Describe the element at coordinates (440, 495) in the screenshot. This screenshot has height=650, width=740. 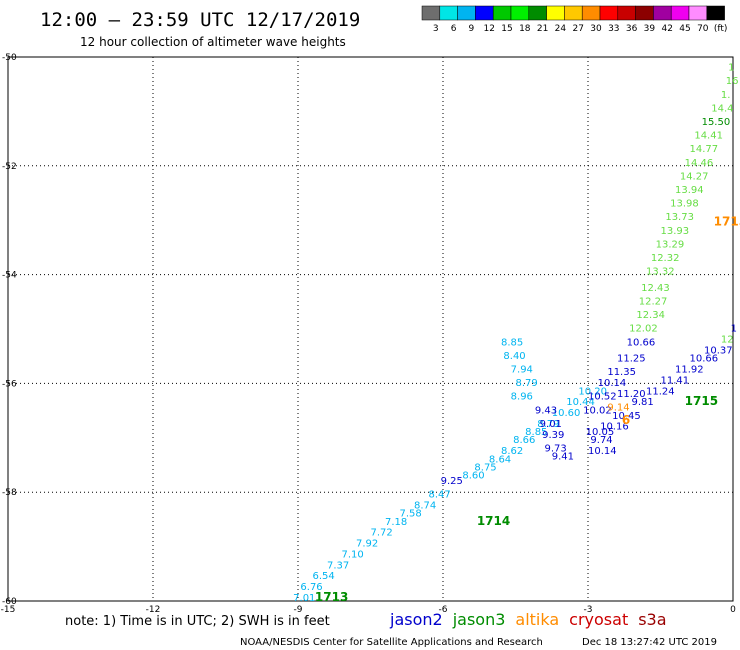
I see `wave-height-label: 8.47` at that location.